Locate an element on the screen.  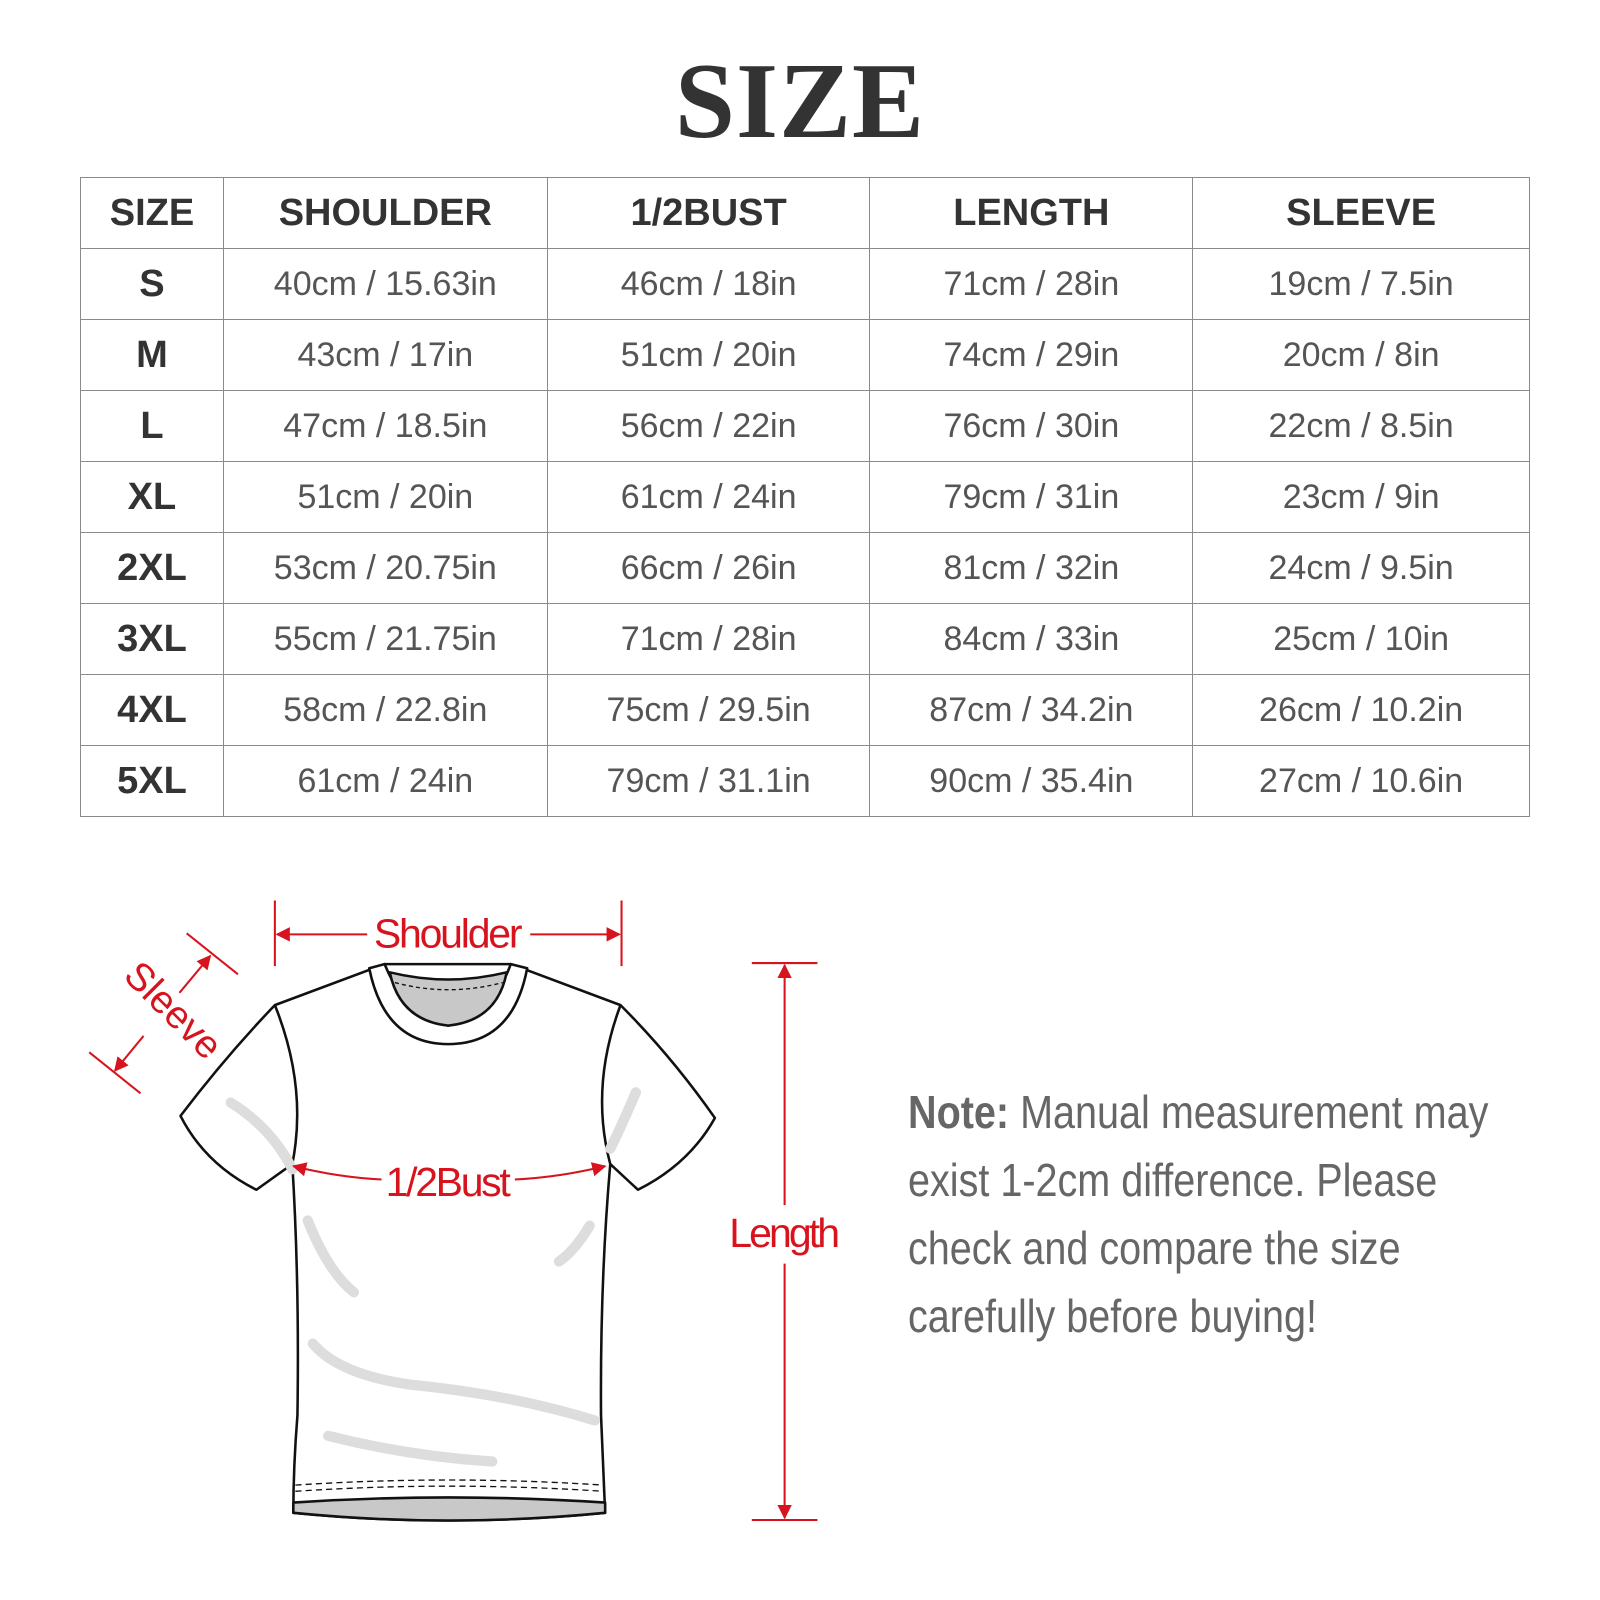
cell-size: XL is located at coordinates (152, 497).